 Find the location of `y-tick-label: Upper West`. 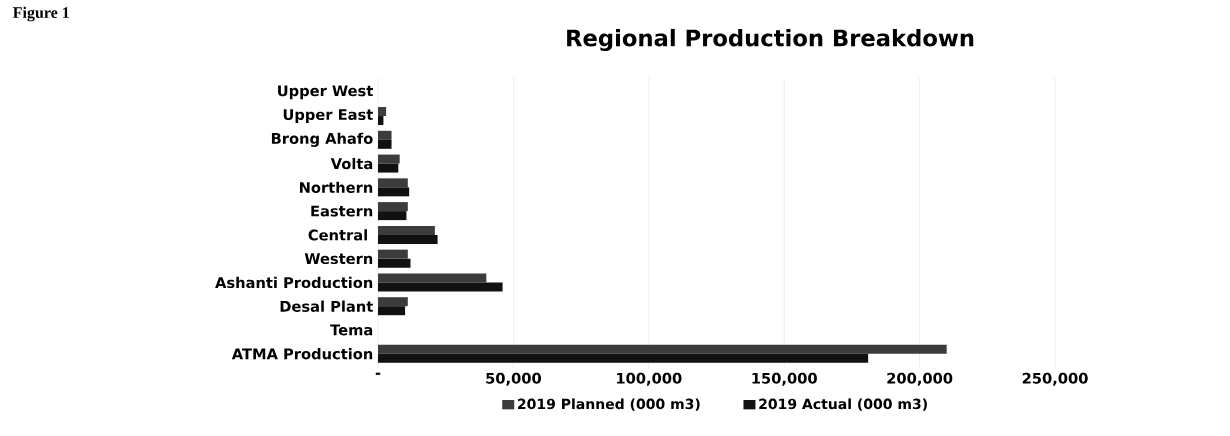

y-tick-label: Upper West is located at coordinates (325, 92).